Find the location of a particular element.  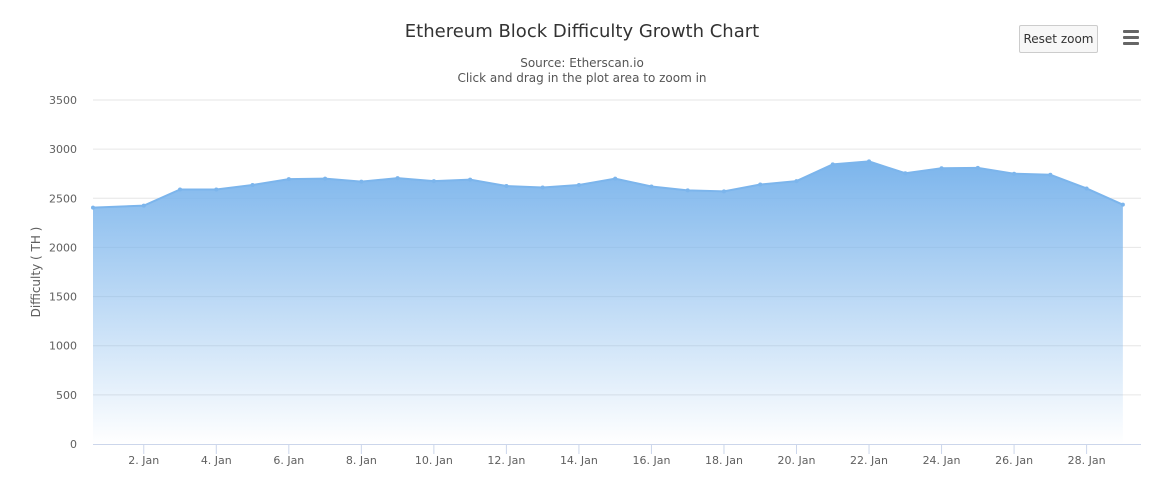

y-tick-label-500: 500 is located at coordinates (66, 395).